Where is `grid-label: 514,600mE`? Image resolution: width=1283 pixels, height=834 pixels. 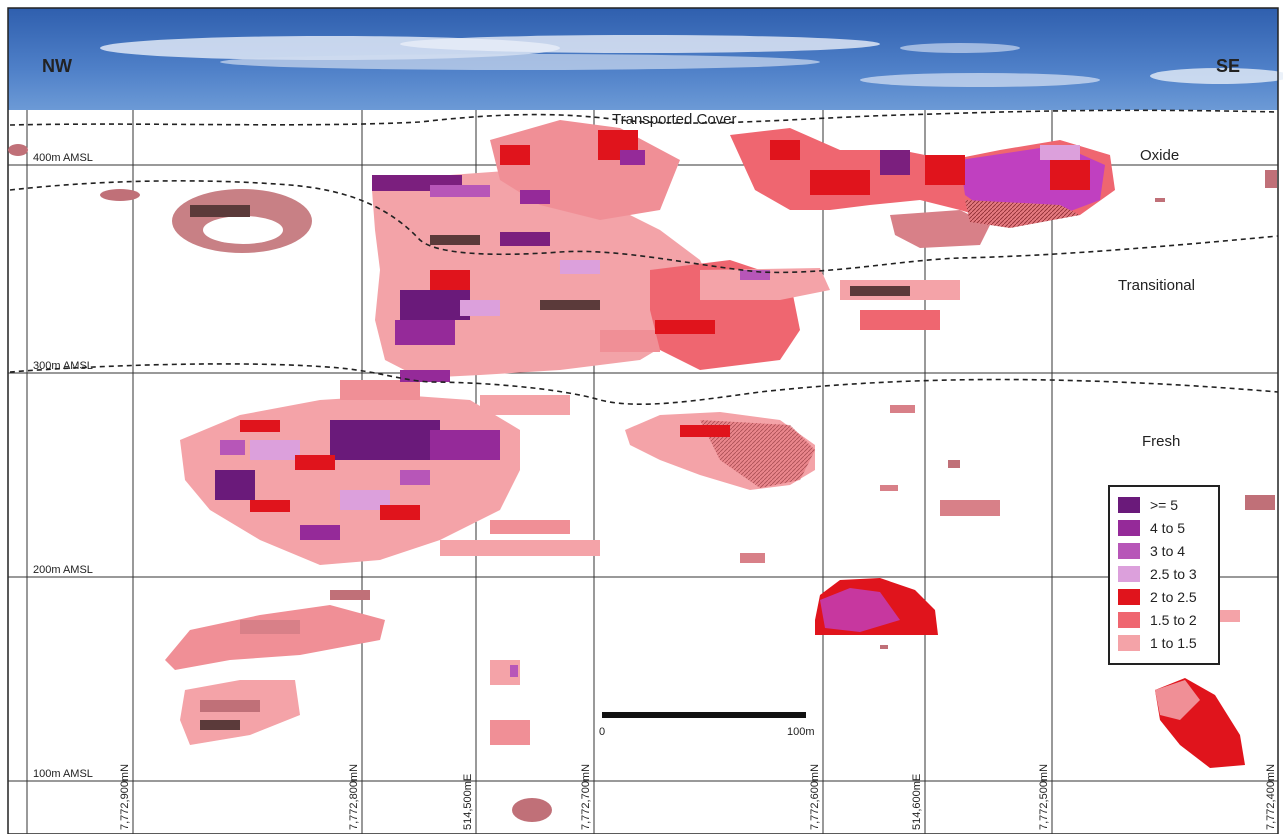
grid-label: 514,600mE is located at coordinates (917, 802).